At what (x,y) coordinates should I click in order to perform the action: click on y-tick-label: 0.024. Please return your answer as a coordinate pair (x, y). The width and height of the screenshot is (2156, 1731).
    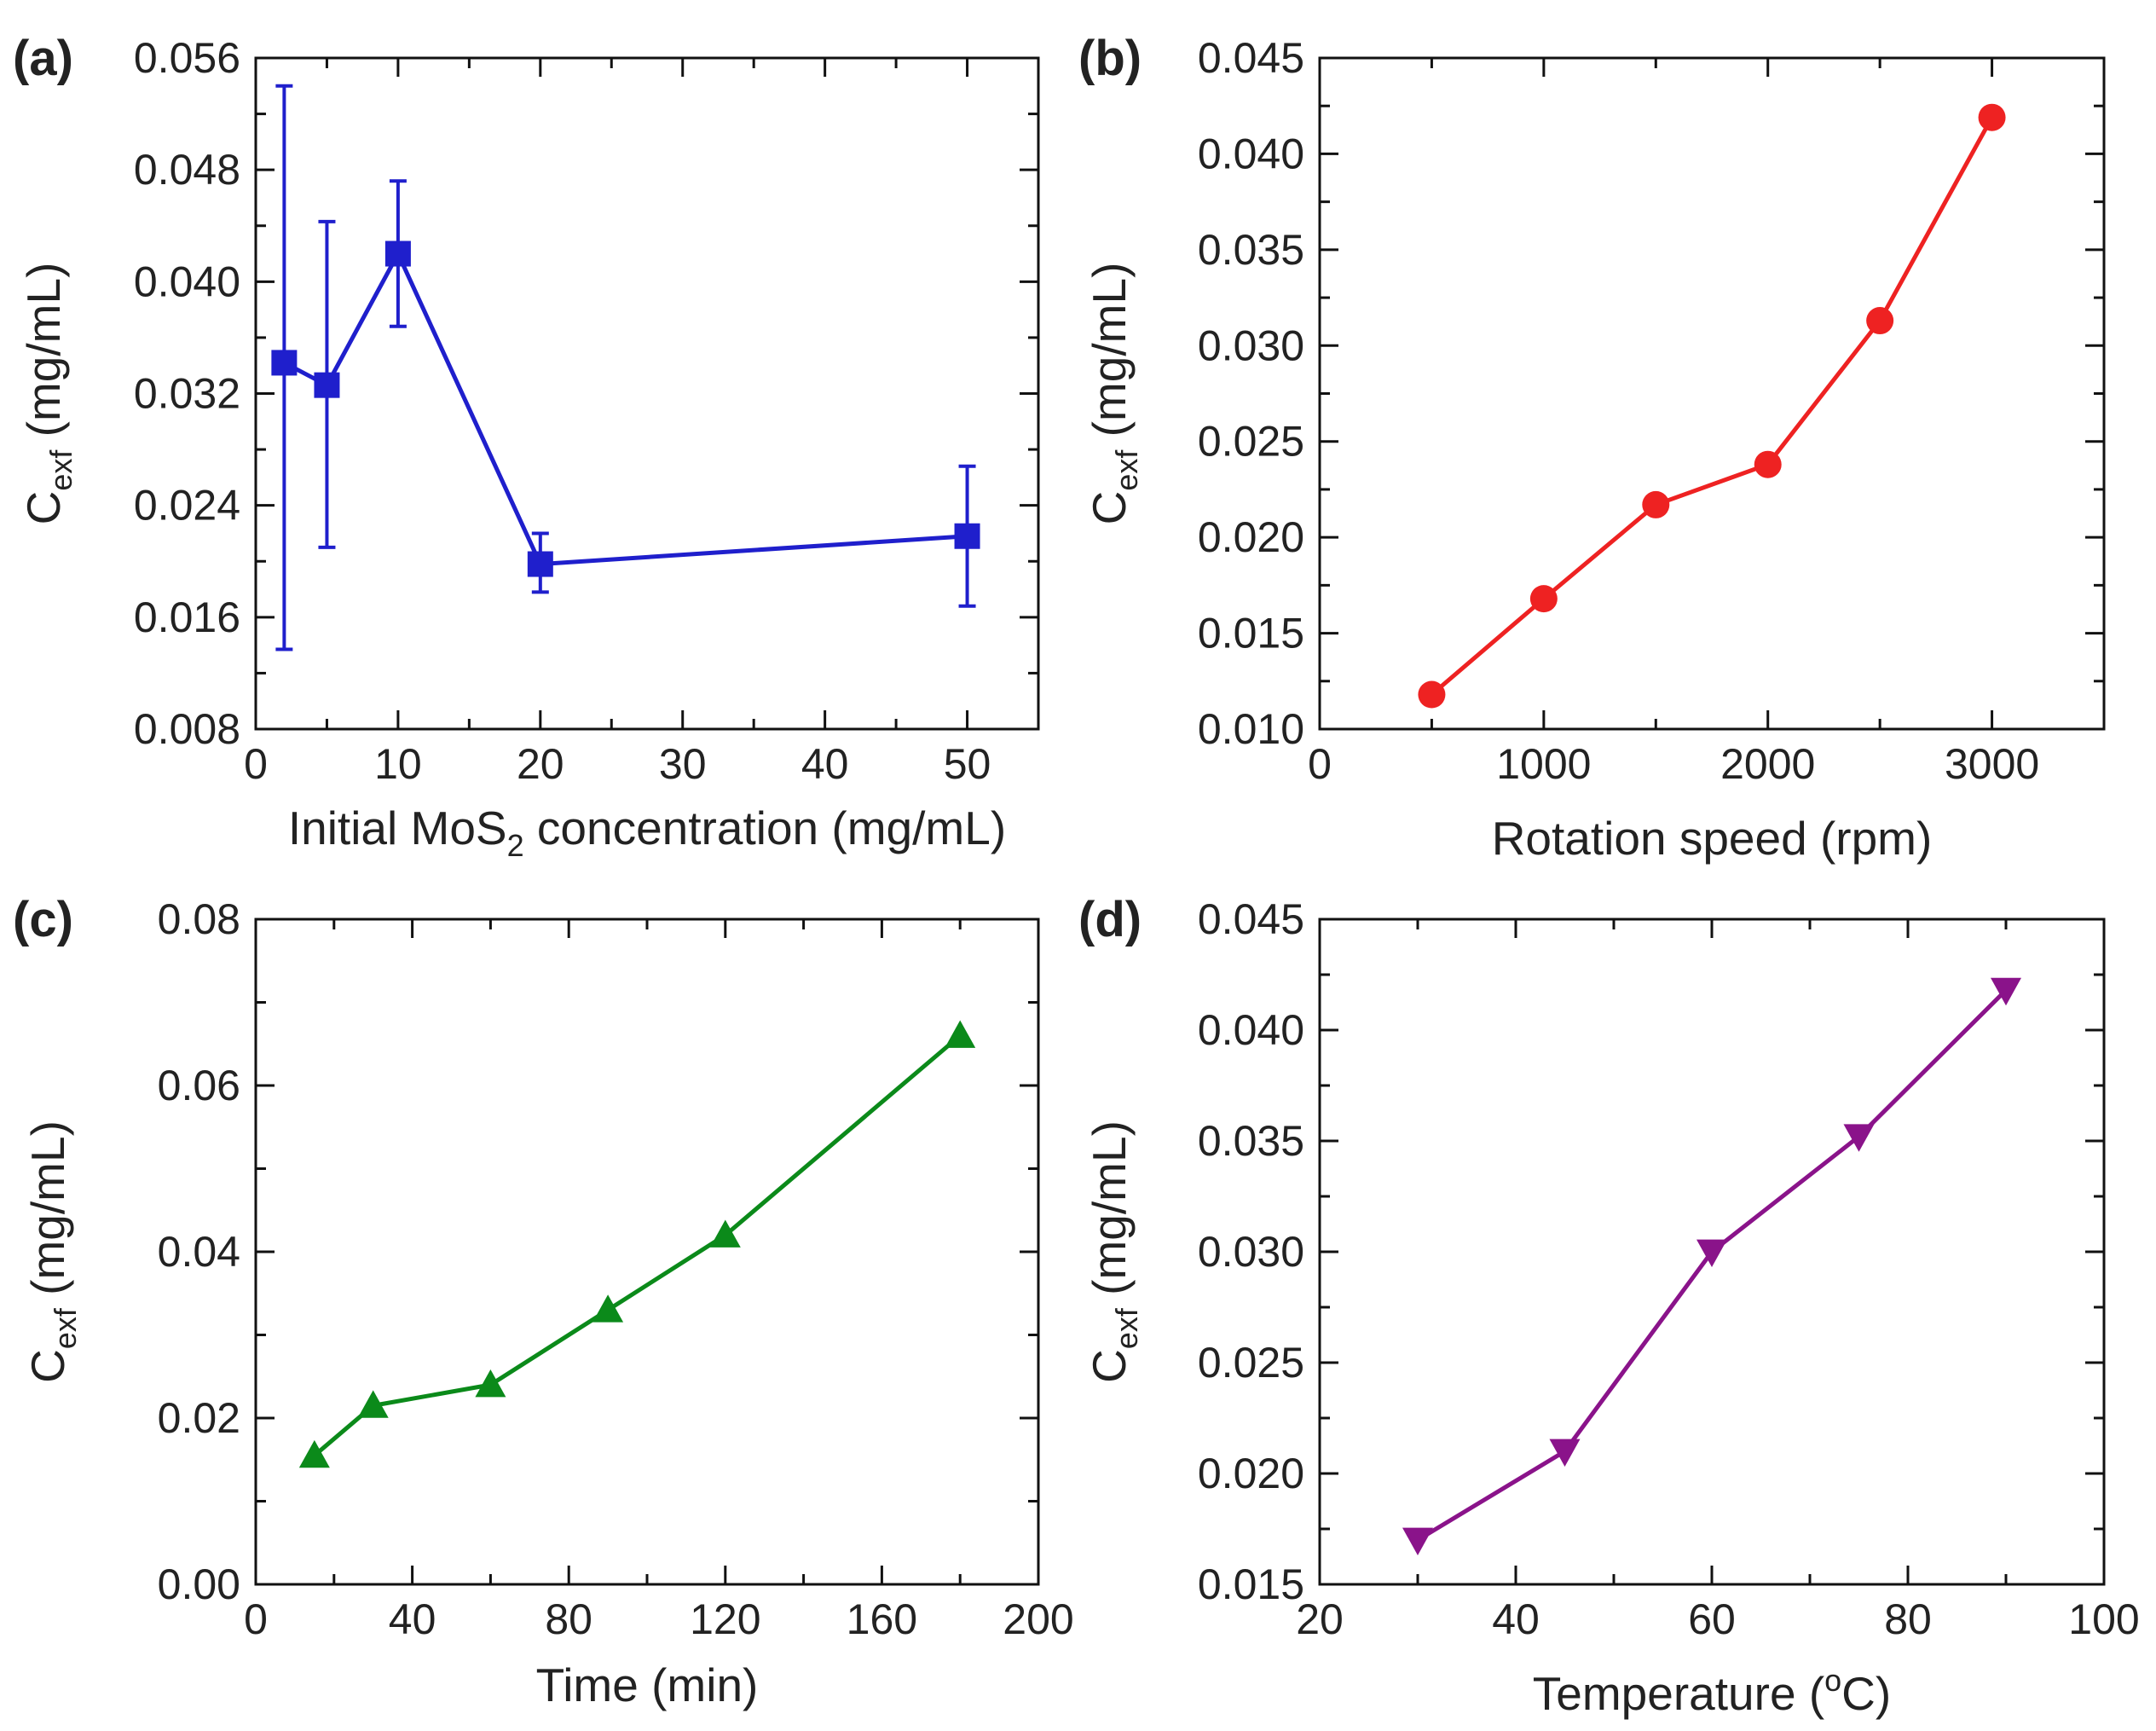
    Looking at the image, I should click on (187, 506).